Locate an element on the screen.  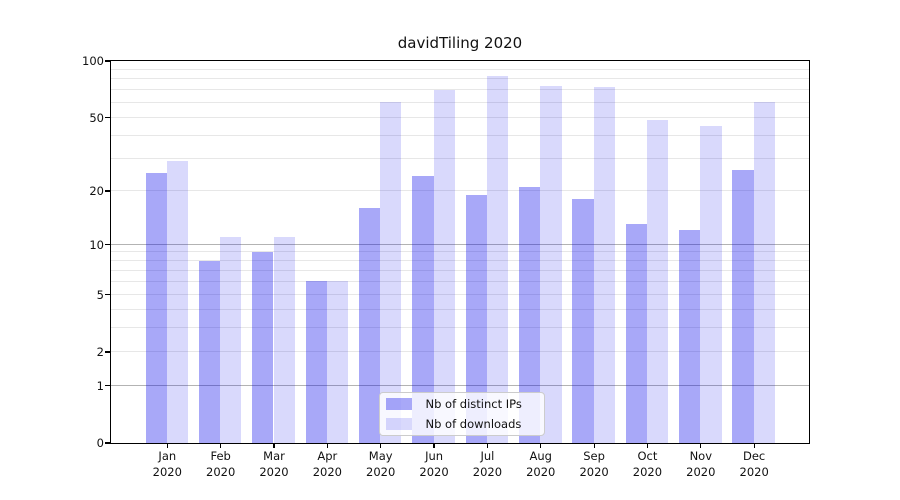
x-tick-label: Dec 2020 is located at coordinates (754, 464).